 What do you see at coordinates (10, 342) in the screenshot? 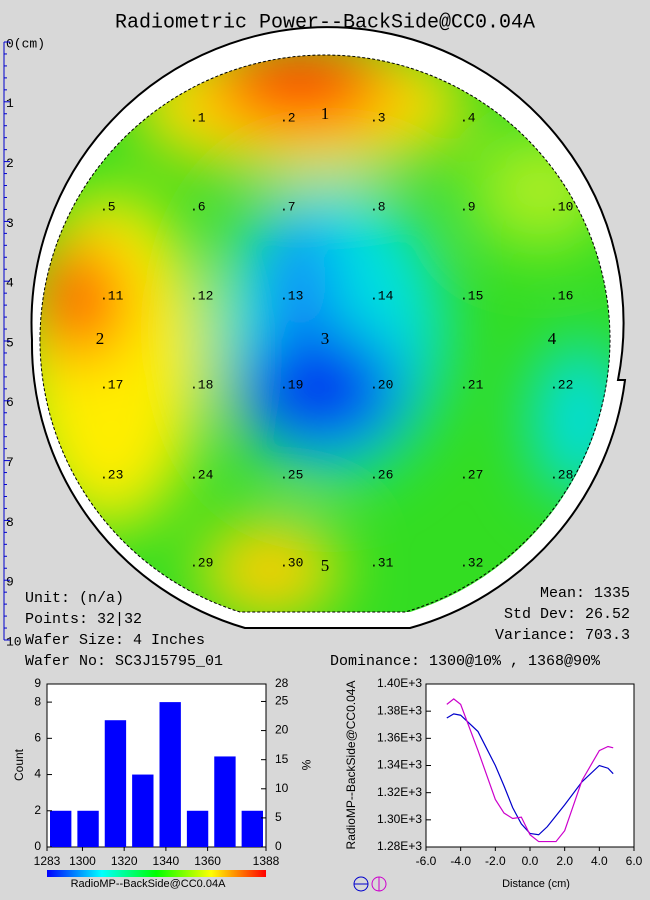
I see `ruler-label: 5` at bounding box center [10, 342].